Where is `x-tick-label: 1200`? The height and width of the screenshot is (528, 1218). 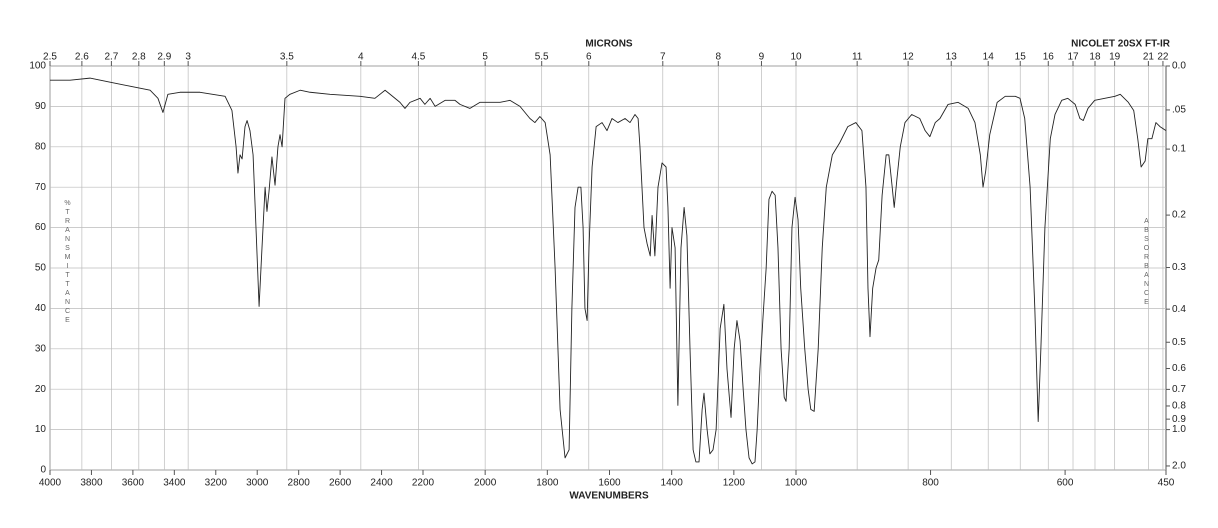 x-tick-label: 1200 is located at coordinates (734, 483).